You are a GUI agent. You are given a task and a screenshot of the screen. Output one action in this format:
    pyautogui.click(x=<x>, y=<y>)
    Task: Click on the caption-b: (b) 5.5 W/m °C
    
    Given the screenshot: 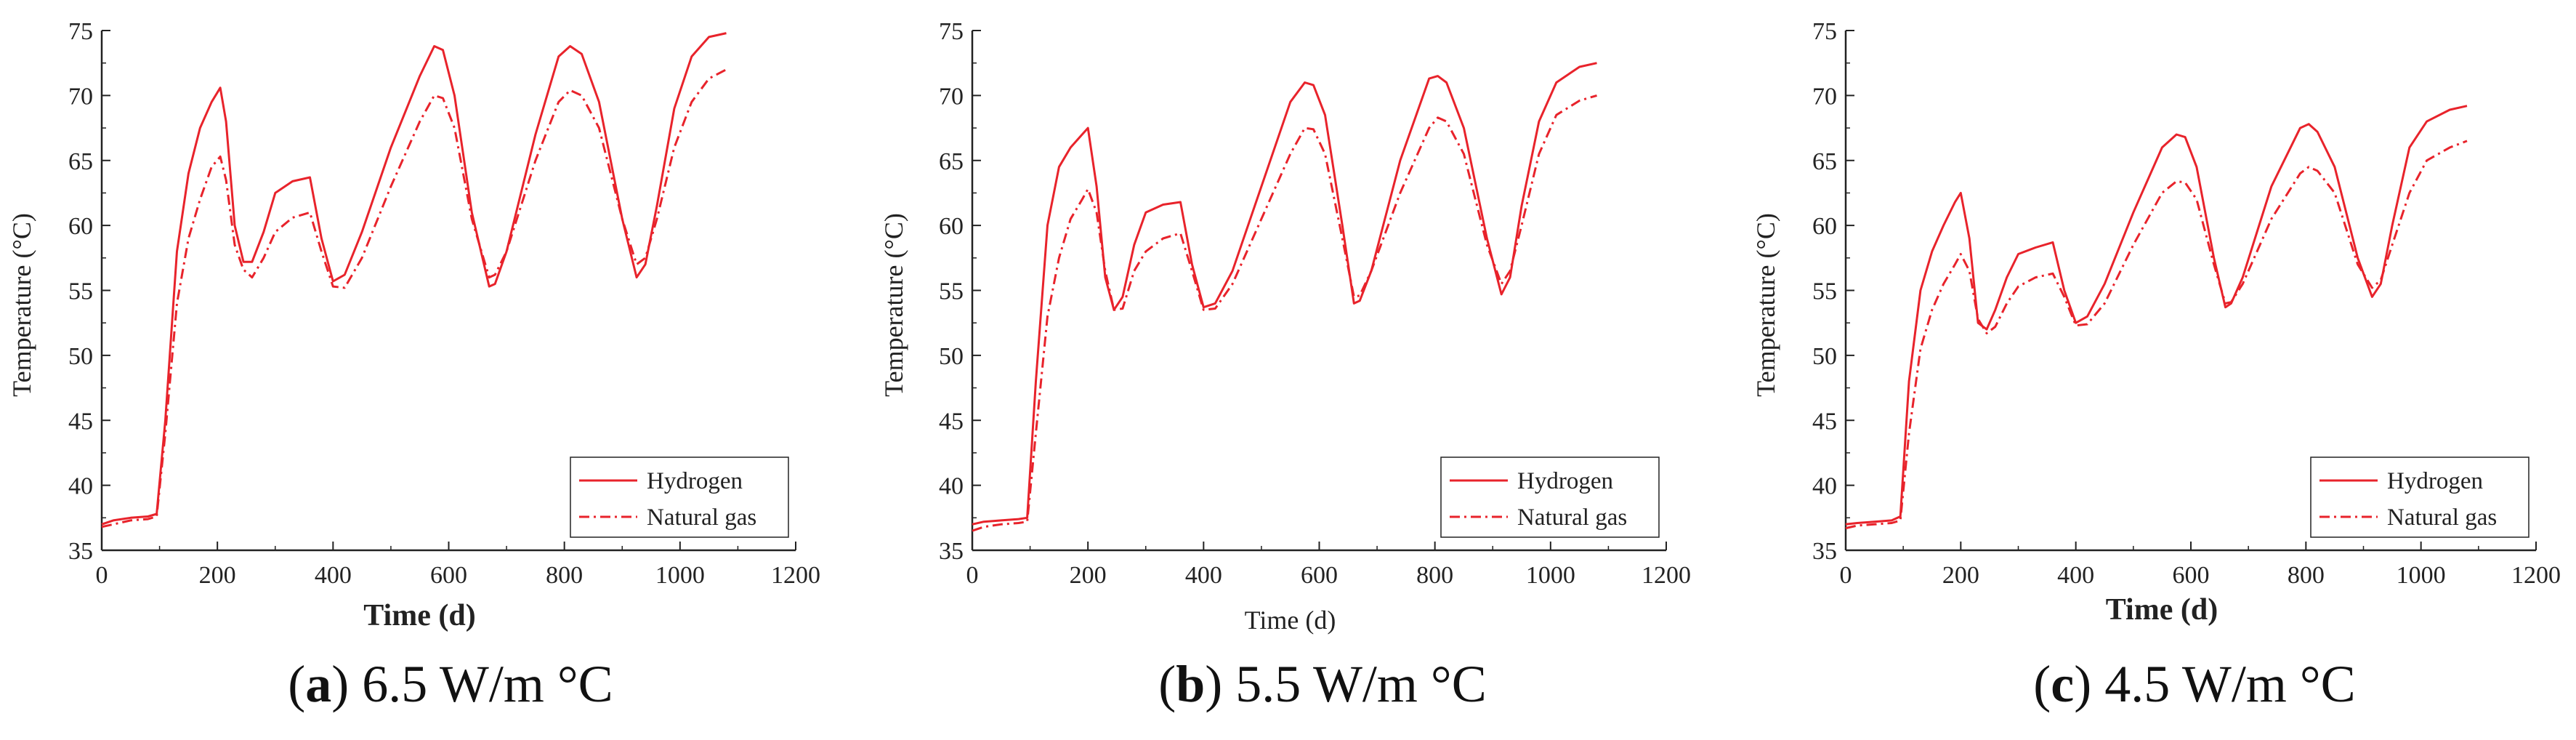 What is the action you would take?
    pyautogui.click(x=1323, y=684)
    